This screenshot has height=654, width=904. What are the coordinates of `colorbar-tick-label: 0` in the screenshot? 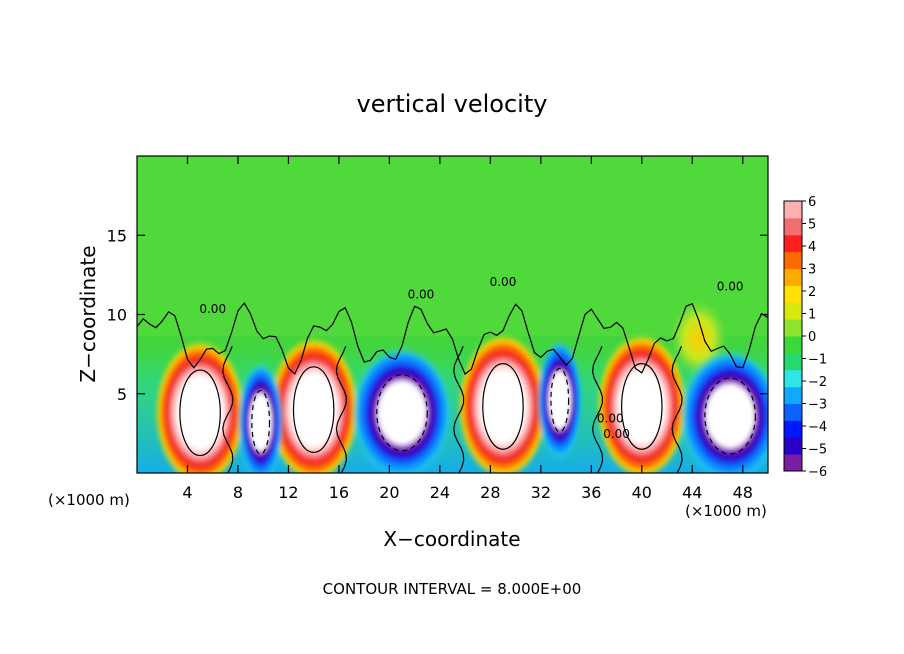 It's located at (812, 337).